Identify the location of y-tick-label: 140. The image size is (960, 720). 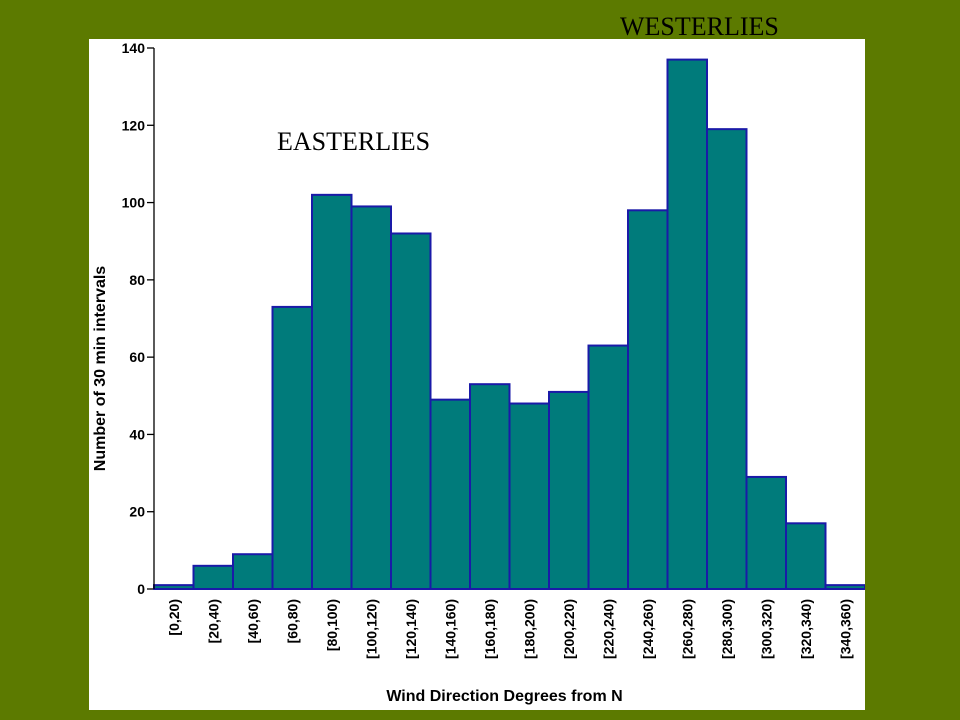
(134, 48).